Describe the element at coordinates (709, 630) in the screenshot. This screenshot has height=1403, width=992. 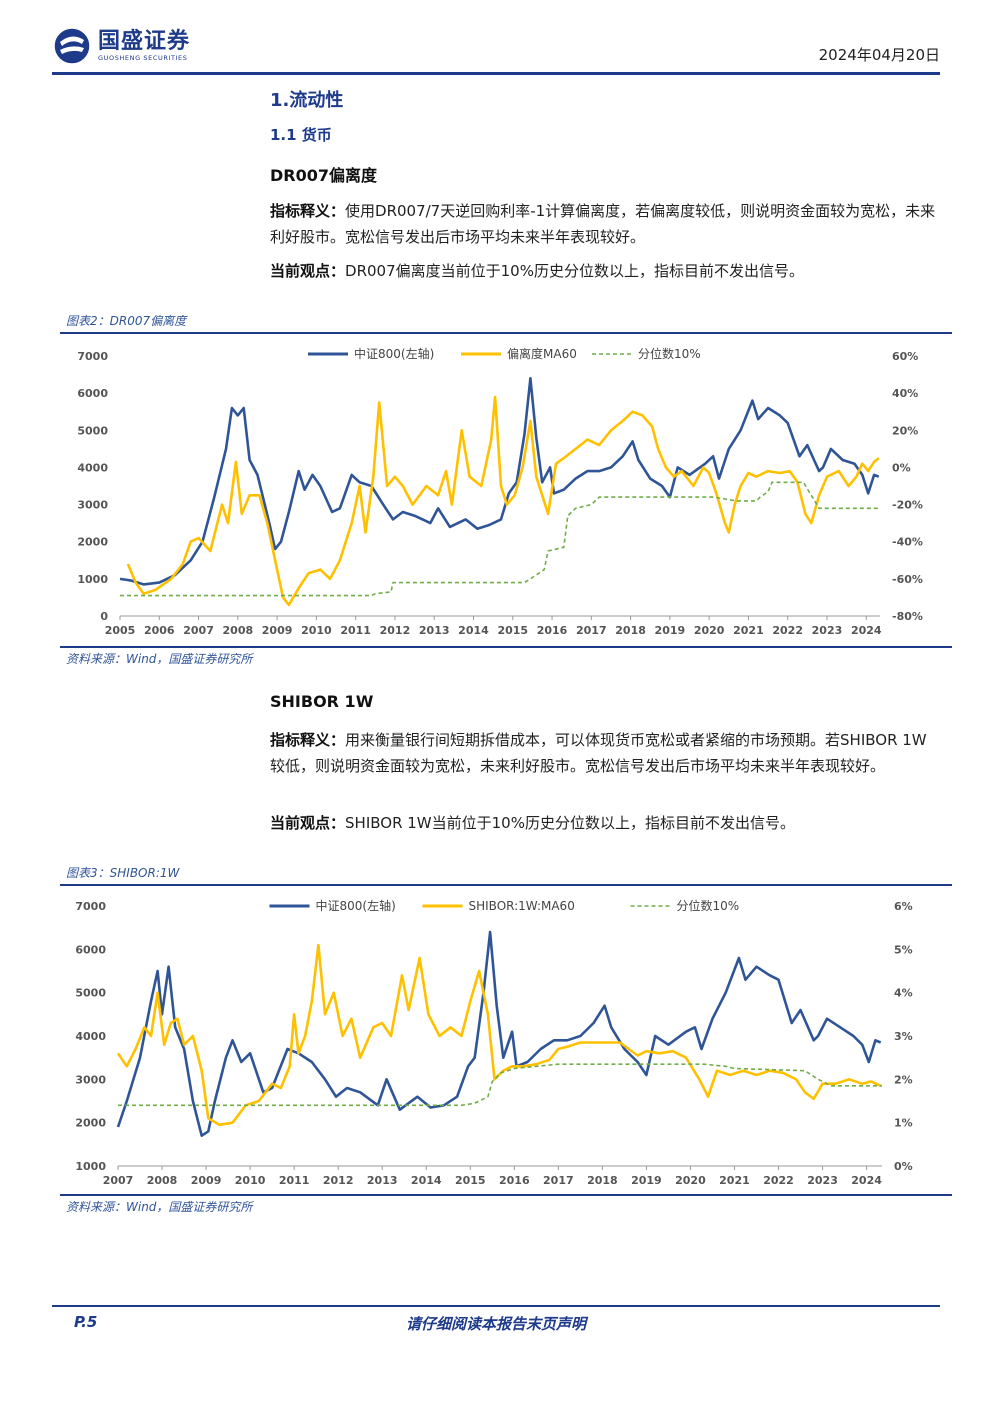
I see `x-axis-tick-label: 2020` at that location.